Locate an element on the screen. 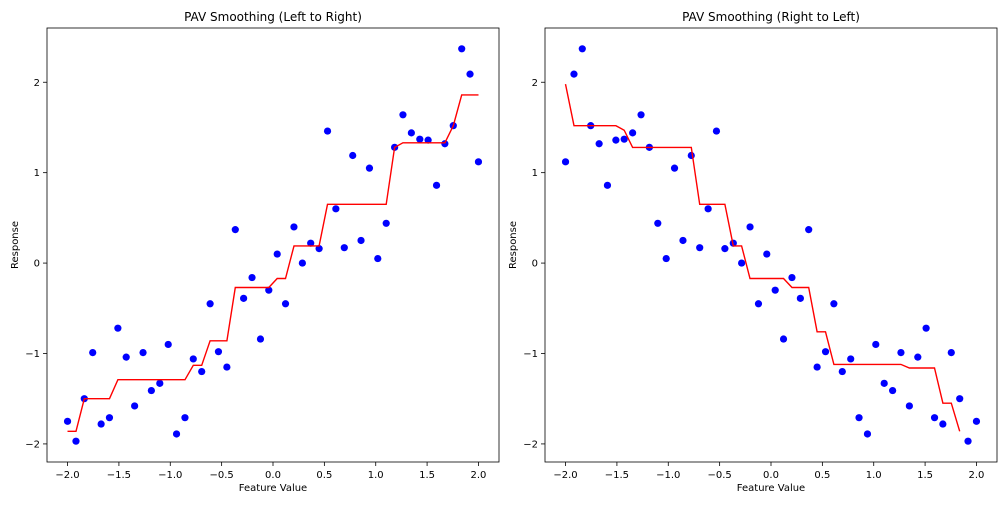 The width and height of the screenshot is (1008, 508). y-axis-label: Response is located at coordinates (15, 245).